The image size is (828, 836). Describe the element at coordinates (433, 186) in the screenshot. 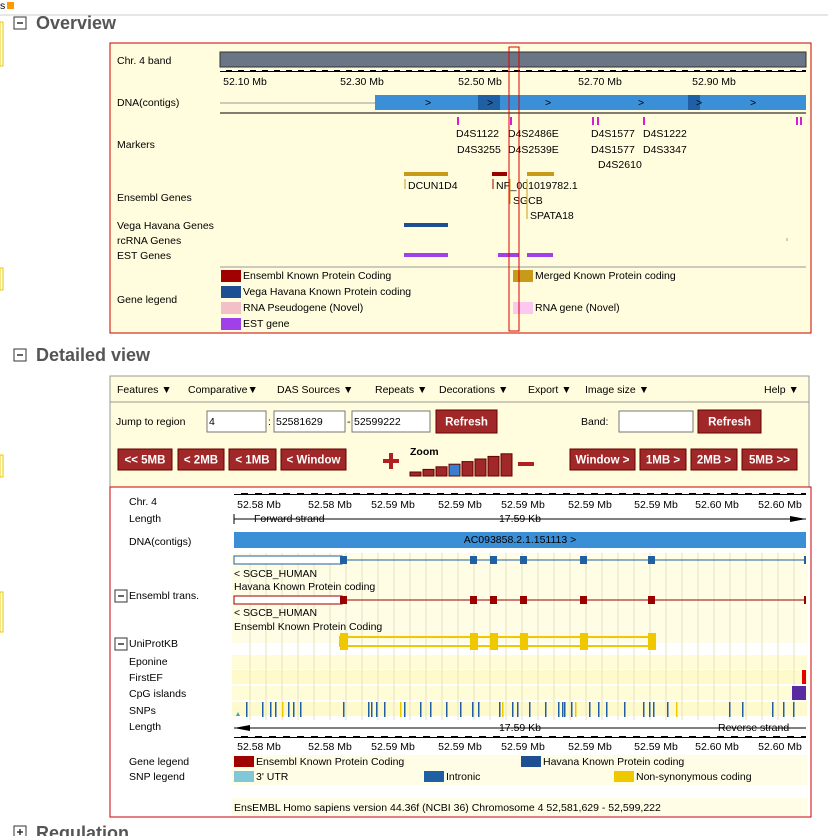

I see `gene-label: DCUN1D4` at that location.